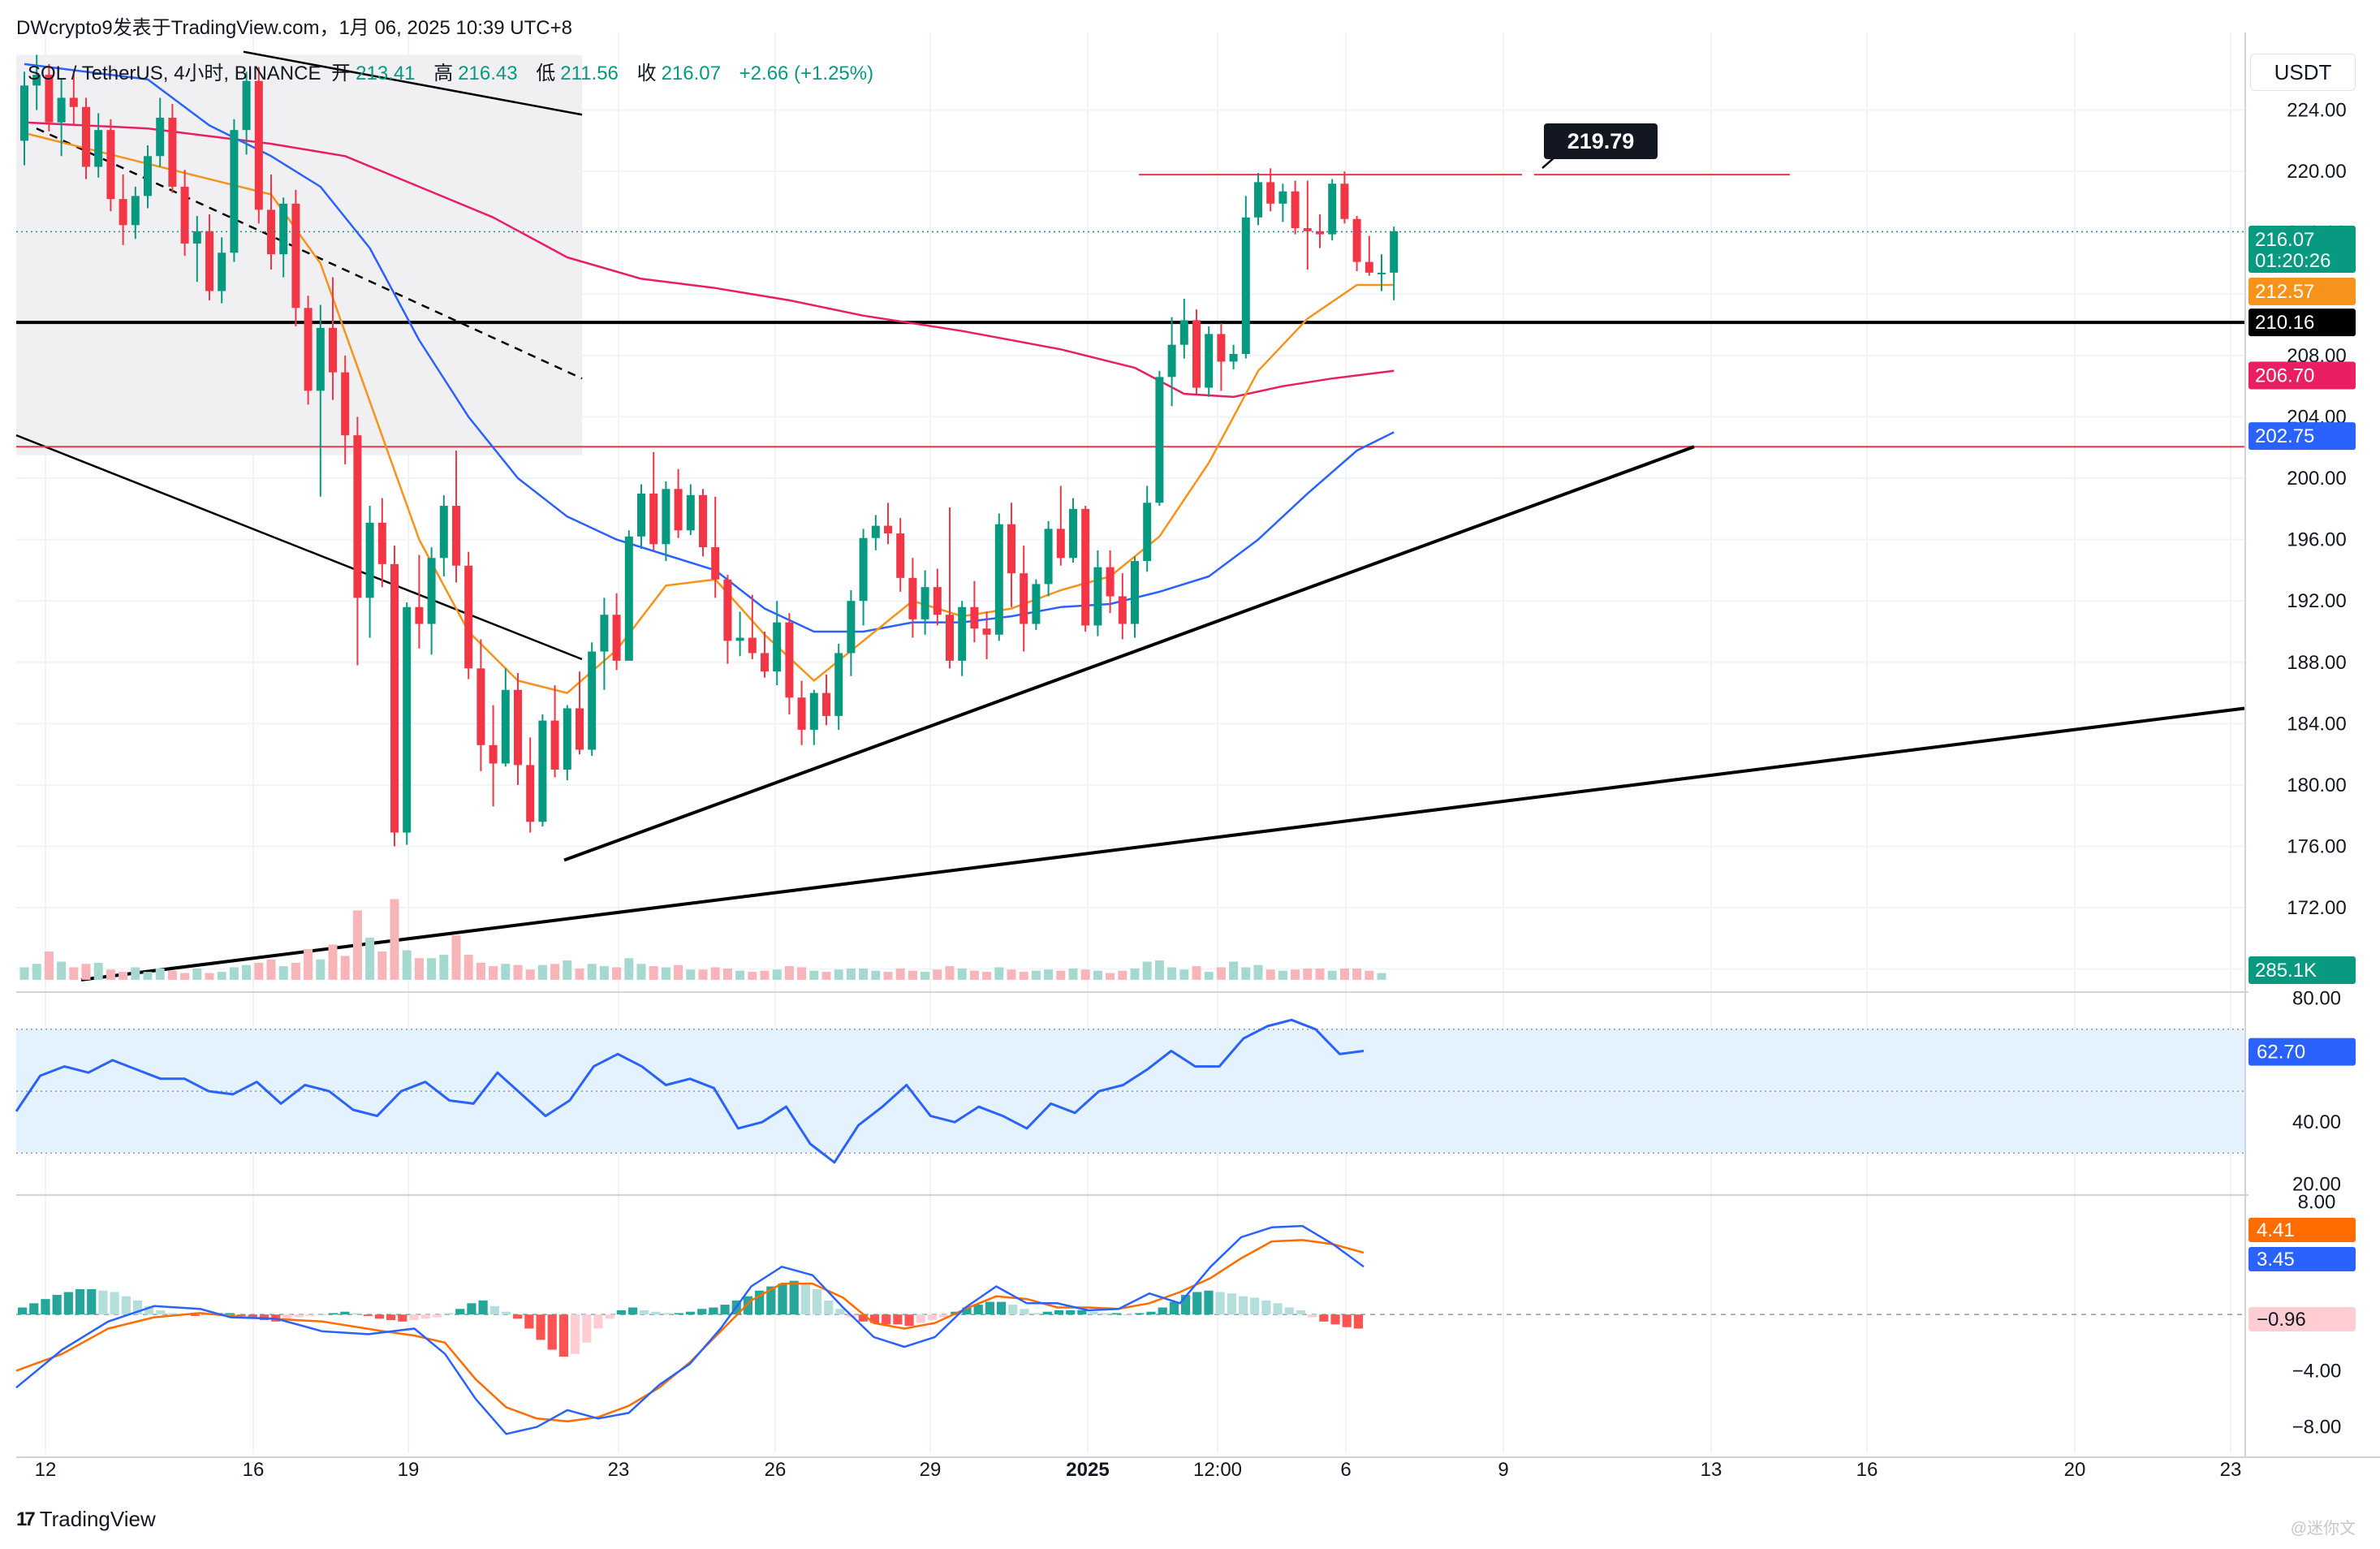 This screenshot has width=2380, height=1549. Describe the element at coordinates (931, 1470) in the screenshot. I see `time-axis-label: 29` at that location.